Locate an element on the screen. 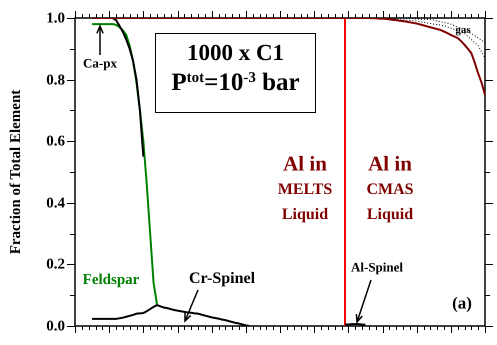 The image size is (497, 345). text: P$^{tot}$=10$^{-3}$ bar is located at coordinates (235, 83).